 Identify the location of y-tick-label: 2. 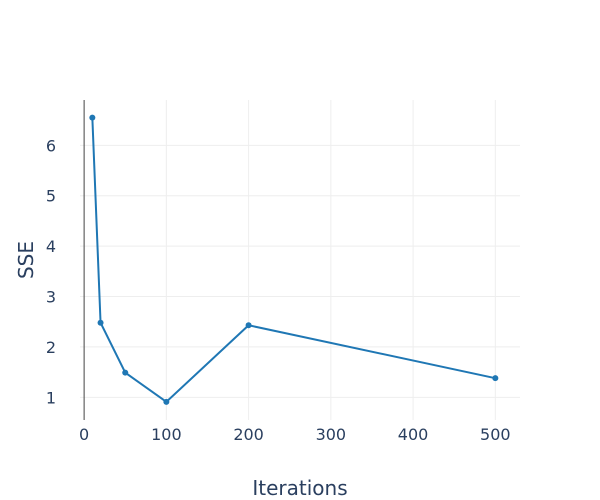
(51, 347).